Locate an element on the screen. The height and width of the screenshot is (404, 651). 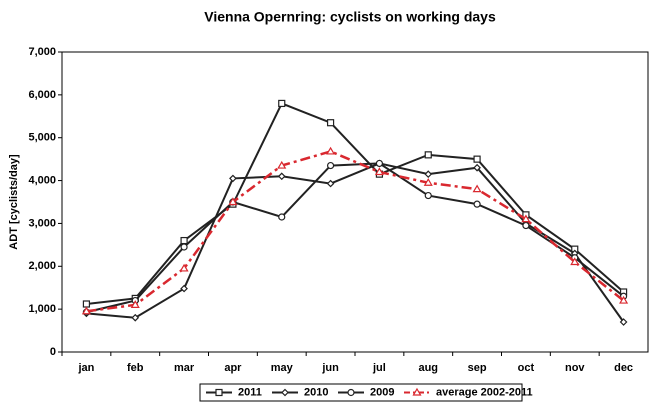
x-tick-label: jun is located at coordinates (330, 368).